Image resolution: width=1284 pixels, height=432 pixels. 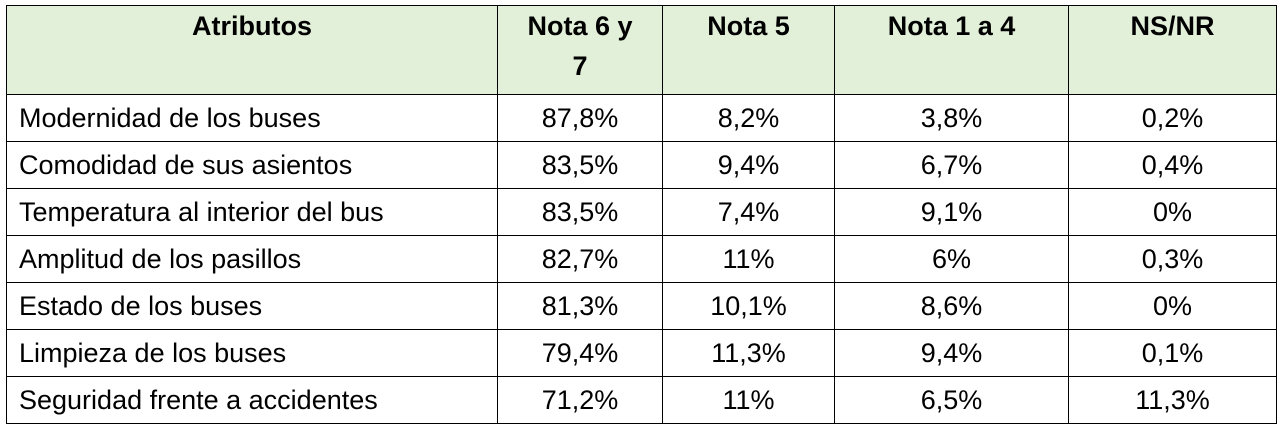 What do you see at coordinates (951, 165) in the screenshot?
I see `cell: 6,7%` at bounding box center [951, 165].